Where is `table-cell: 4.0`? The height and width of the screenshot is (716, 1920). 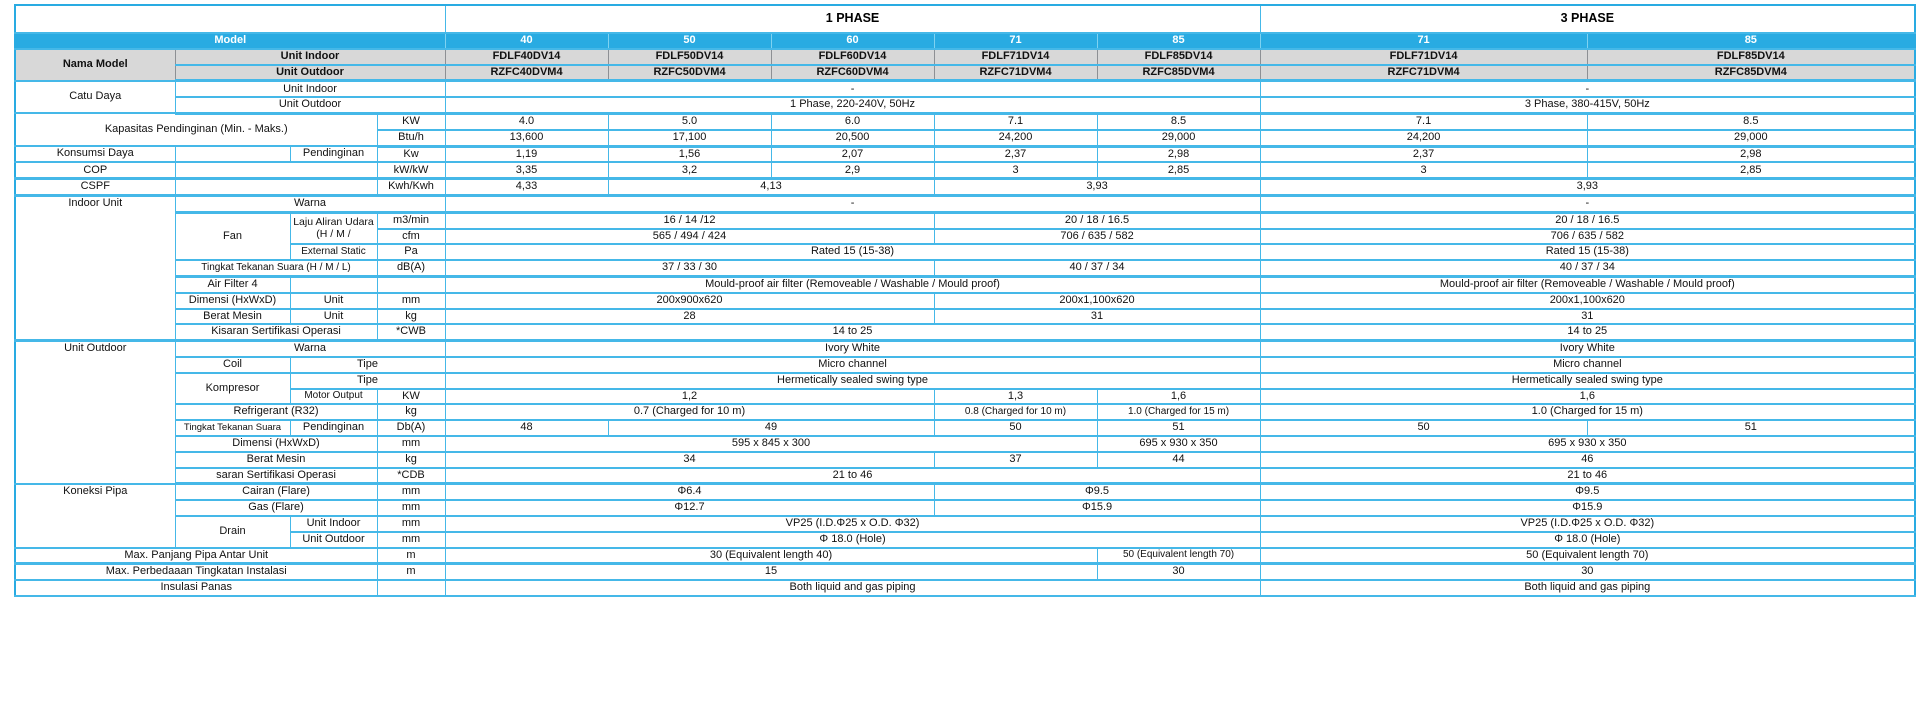 table-cell: 4.0 is located at coordinates (526, 121).